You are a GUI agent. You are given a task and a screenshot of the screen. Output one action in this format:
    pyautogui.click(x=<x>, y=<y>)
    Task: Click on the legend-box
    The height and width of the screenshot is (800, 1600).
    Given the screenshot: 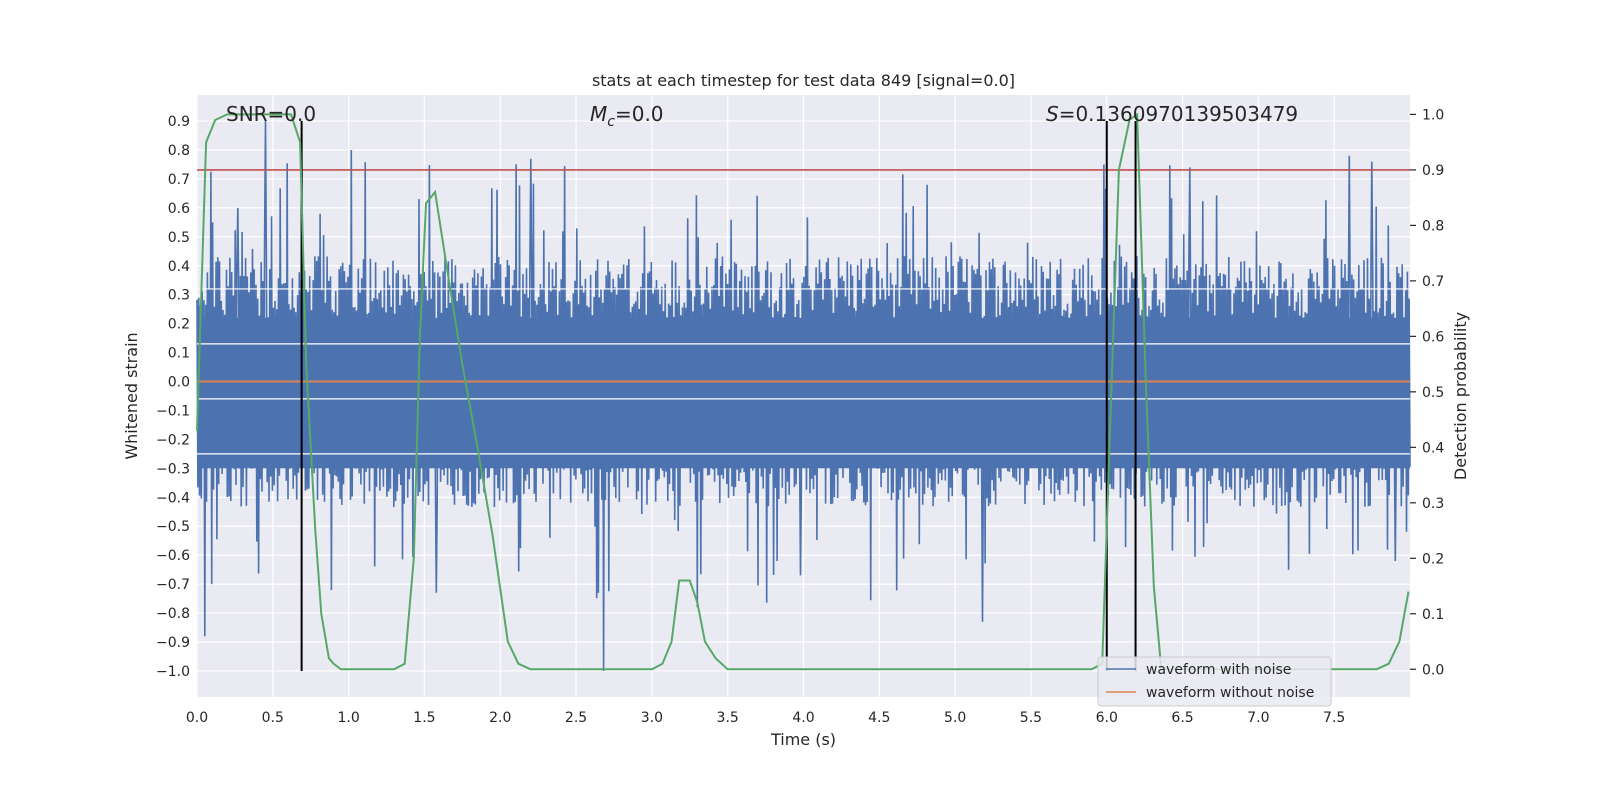 What is the action you would take?
    pyautogui.click(x=1214, y=681)
    